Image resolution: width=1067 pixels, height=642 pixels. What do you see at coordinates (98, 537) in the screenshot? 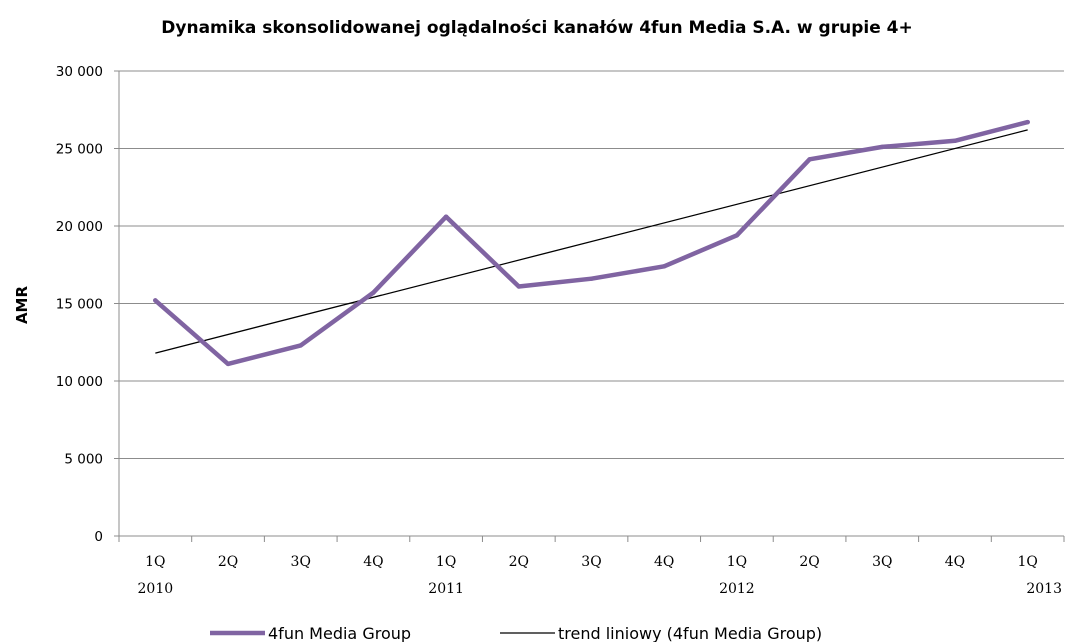
I see `y-tick-label: 0` at bounding box center [98, 537].